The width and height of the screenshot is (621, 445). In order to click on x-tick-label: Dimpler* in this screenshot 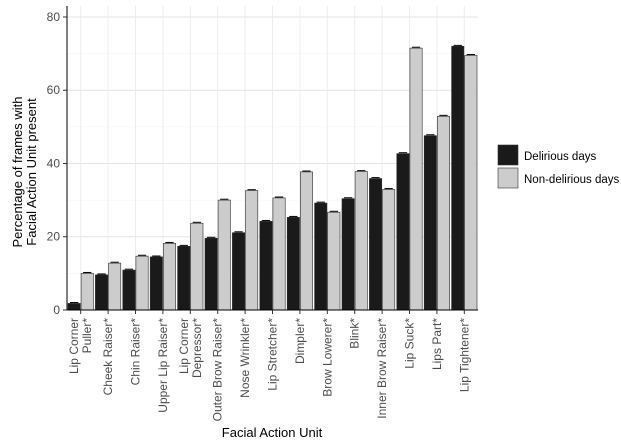, I will do `click(300, 341)`.